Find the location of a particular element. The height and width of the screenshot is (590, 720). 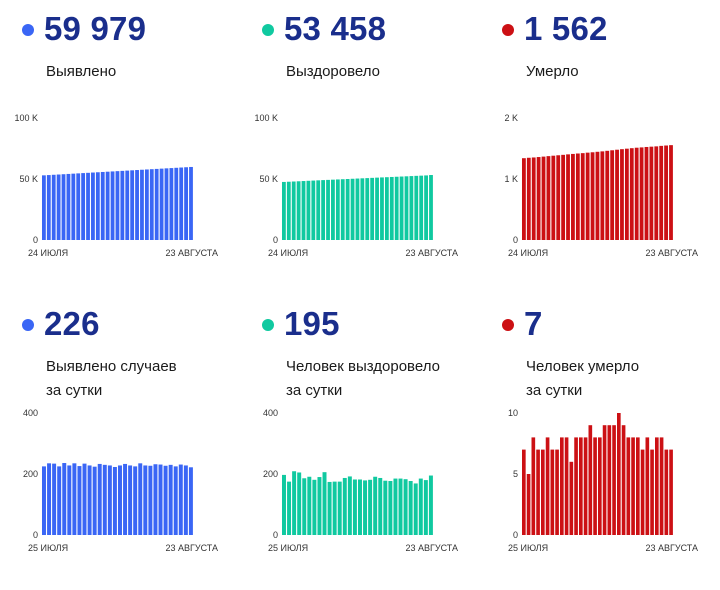

stat-value: 1 562 is located at coordinates (566, 28).